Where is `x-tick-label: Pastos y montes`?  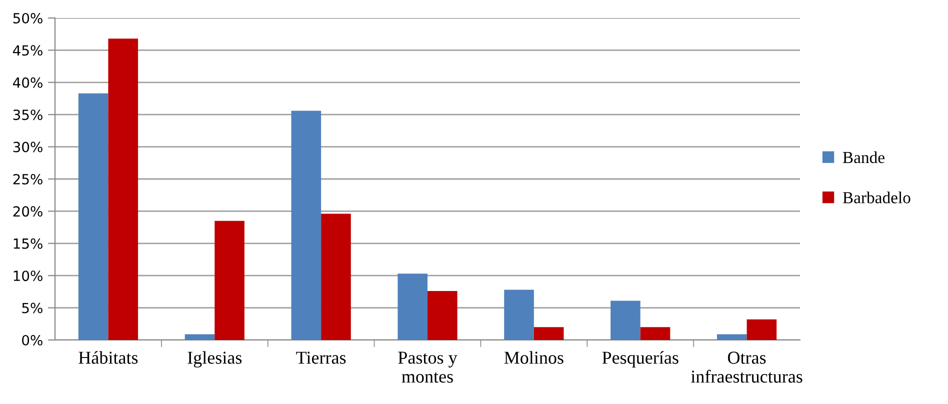
x-tick-label: Pastos y montes is located at coordinates (428, 367).